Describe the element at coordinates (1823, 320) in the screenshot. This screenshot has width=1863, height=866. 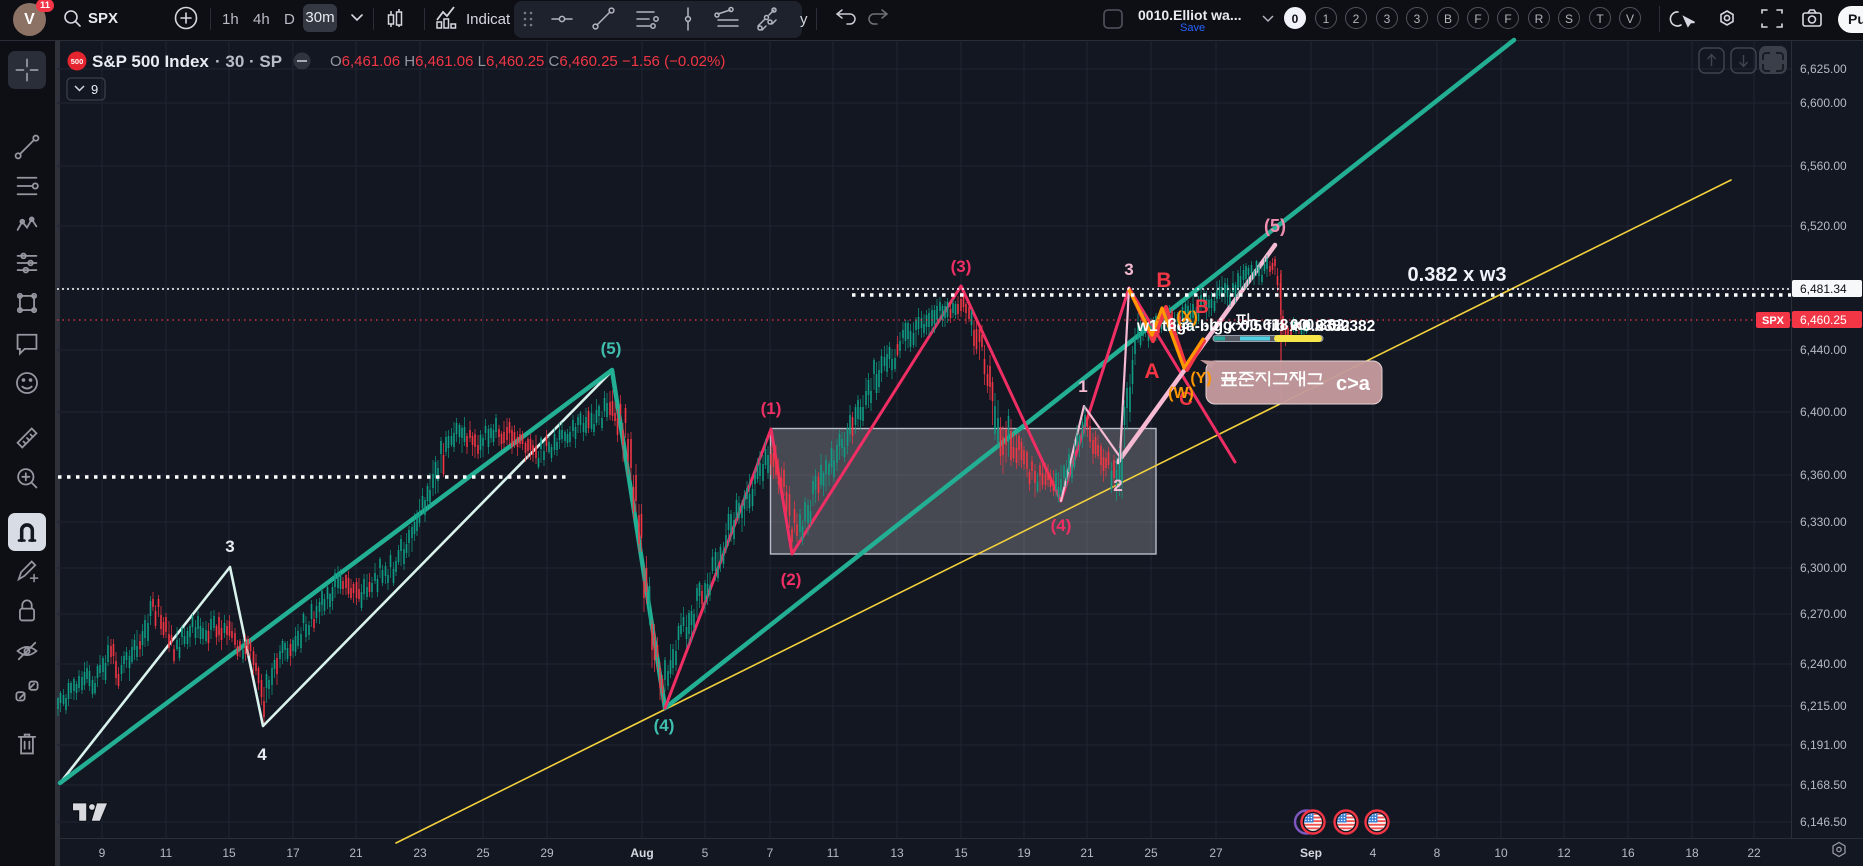
I see `svg-text: 6,460.25` at that location.